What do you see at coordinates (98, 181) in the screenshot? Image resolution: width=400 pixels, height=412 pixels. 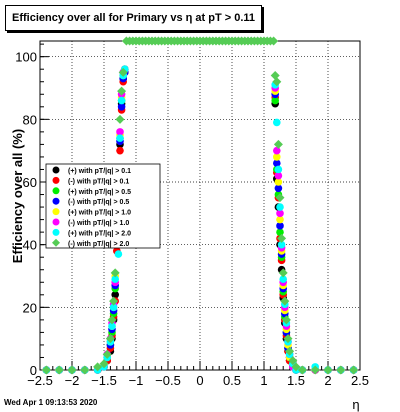 I see `legend-label: (-) with pT/|q| > 0.1` at bounding box center [98, 181].